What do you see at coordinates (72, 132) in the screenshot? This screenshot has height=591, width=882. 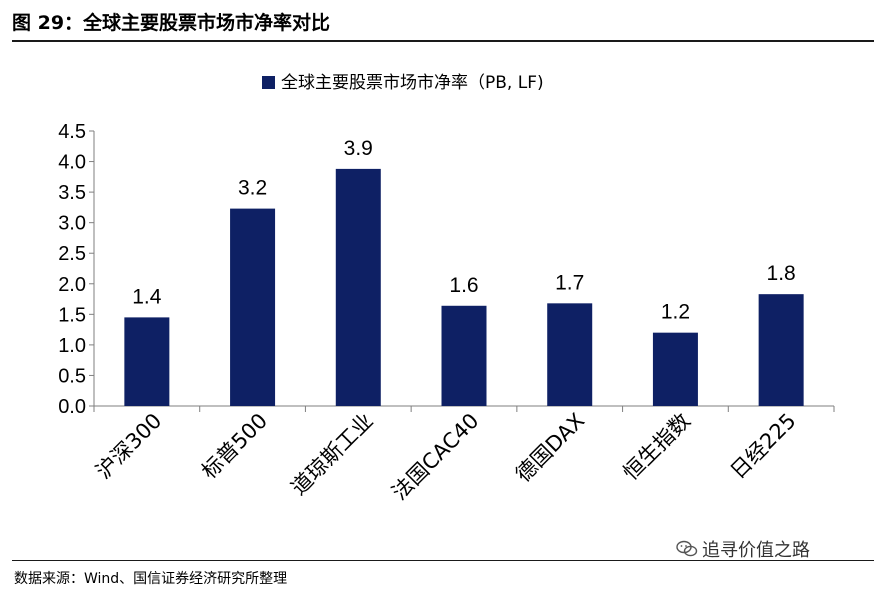 I see `y-tick-label: 4.5` at bounding box center [72, 132].